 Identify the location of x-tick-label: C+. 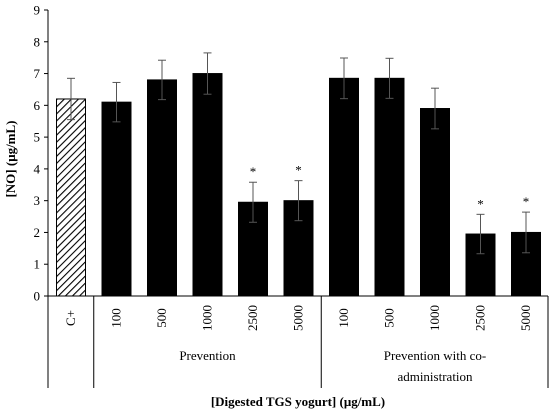
(70, 318).